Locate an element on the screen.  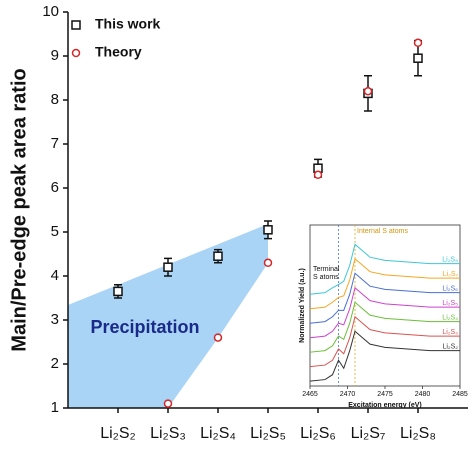
x-tick-label: Li₂S₇ is located at coordinates (368, 433).